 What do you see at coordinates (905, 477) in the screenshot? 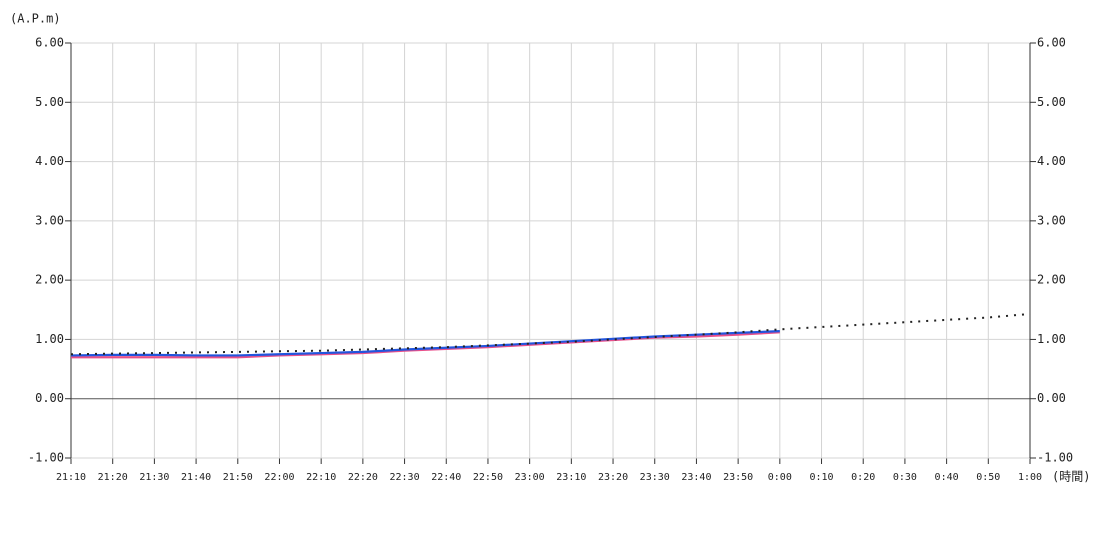
I see `x-tick-label: 0:30` at bounding box center [905, 477].